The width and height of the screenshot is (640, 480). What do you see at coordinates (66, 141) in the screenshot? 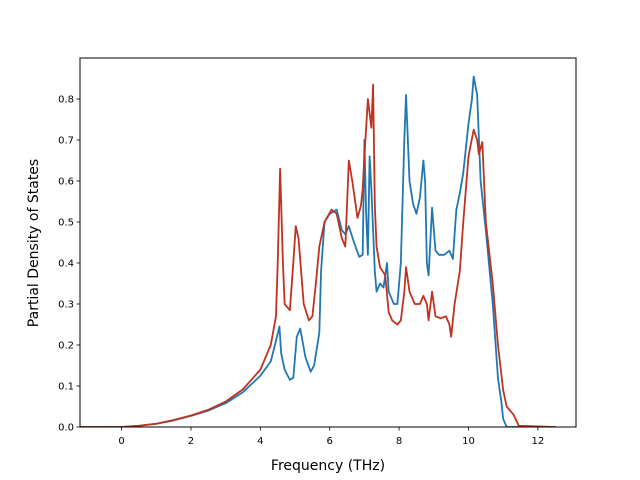
I see `y-tick-label: 0.7` at bounding box center [66, 141].